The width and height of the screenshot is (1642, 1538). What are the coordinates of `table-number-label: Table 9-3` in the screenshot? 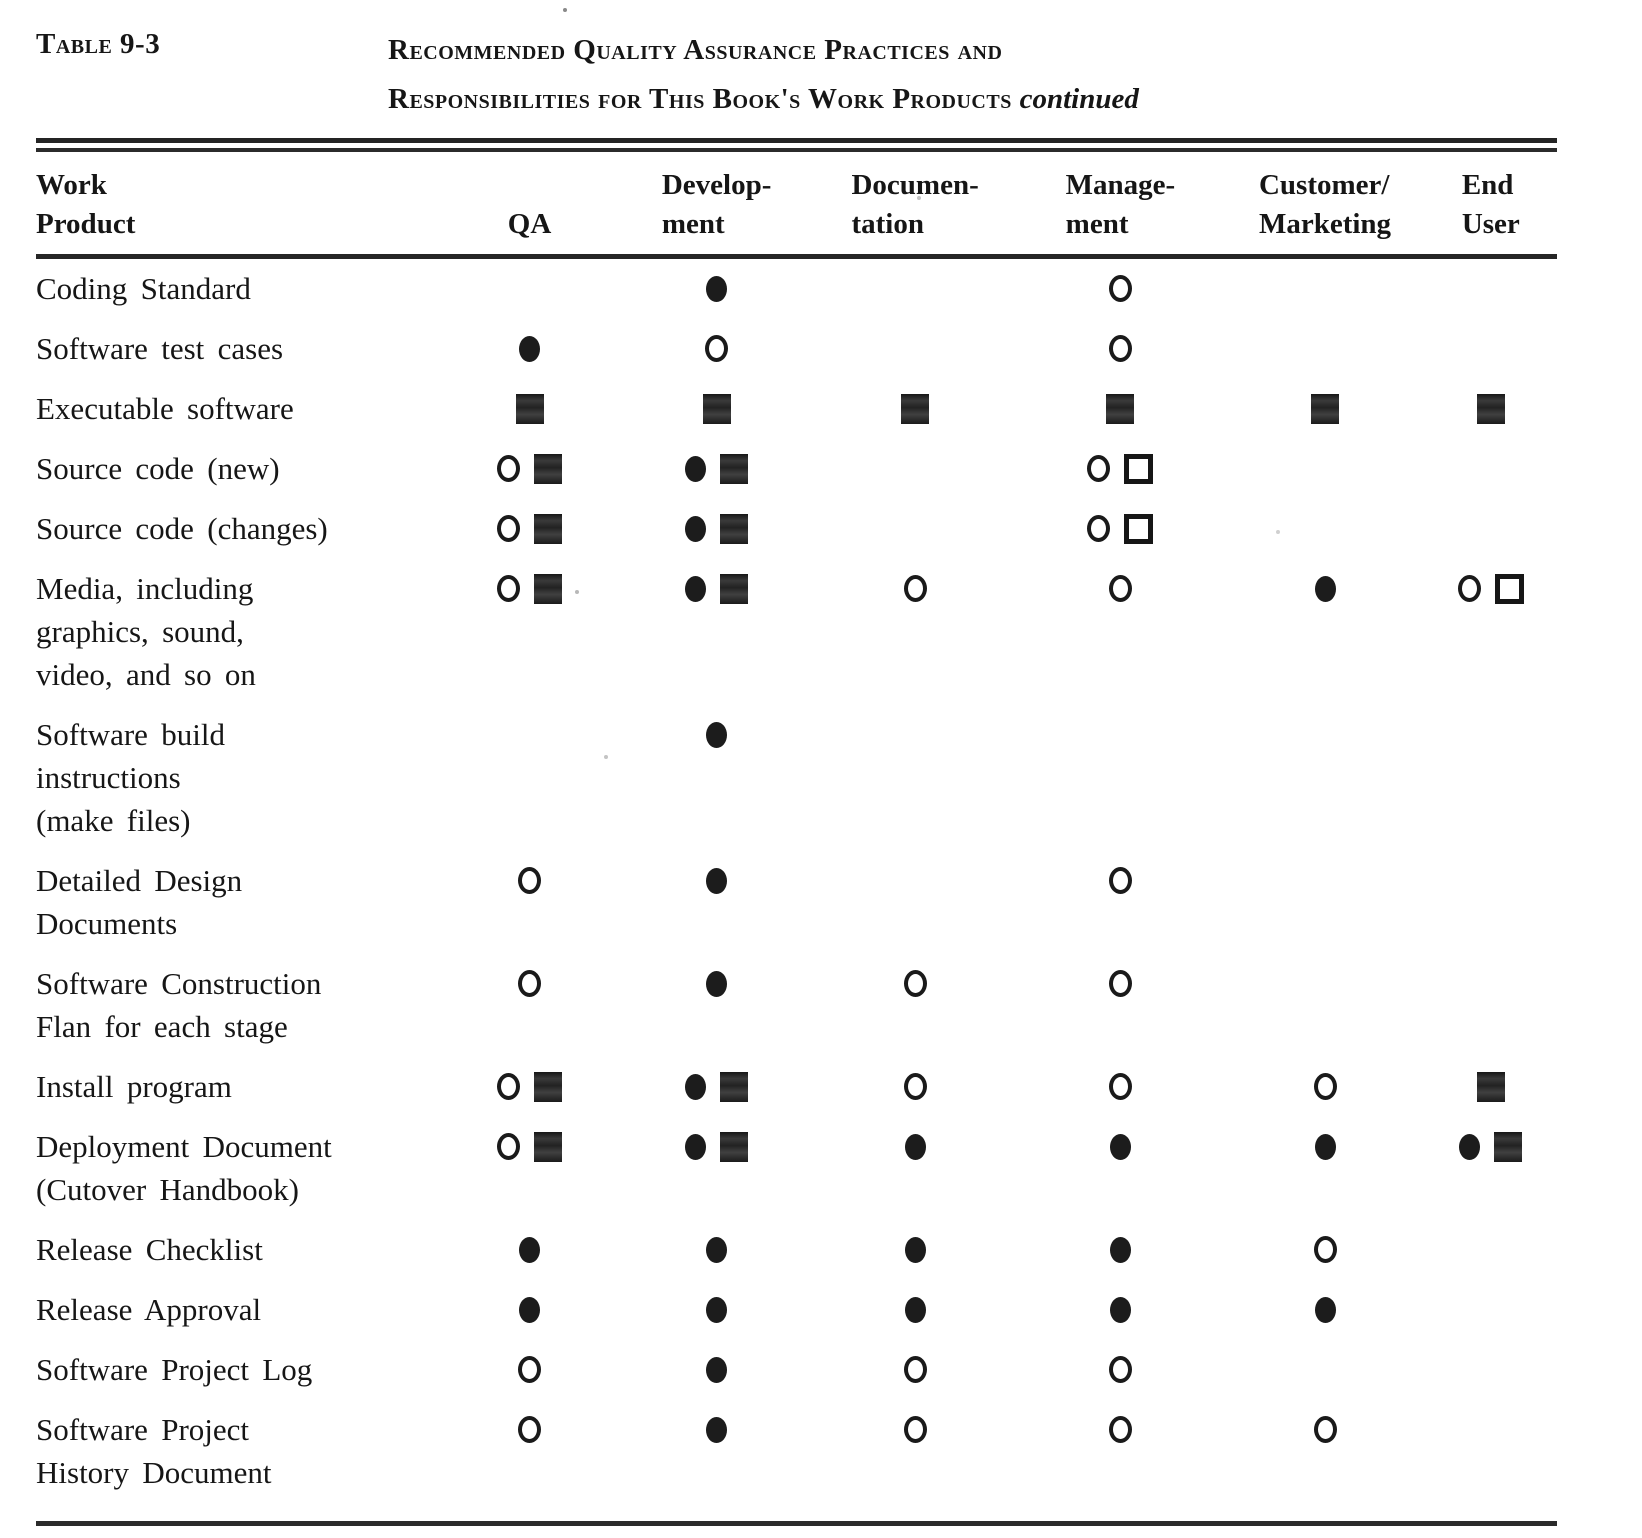 It's located at (98, 44).